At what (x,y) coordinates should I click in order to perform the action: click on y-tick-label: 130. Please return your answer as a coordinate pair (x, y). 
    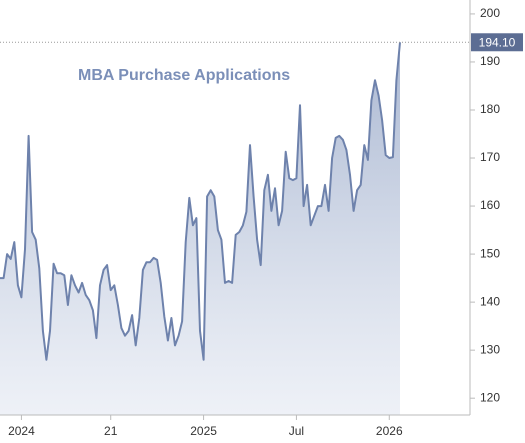
    Looking at the image, I should click on (490, 349).